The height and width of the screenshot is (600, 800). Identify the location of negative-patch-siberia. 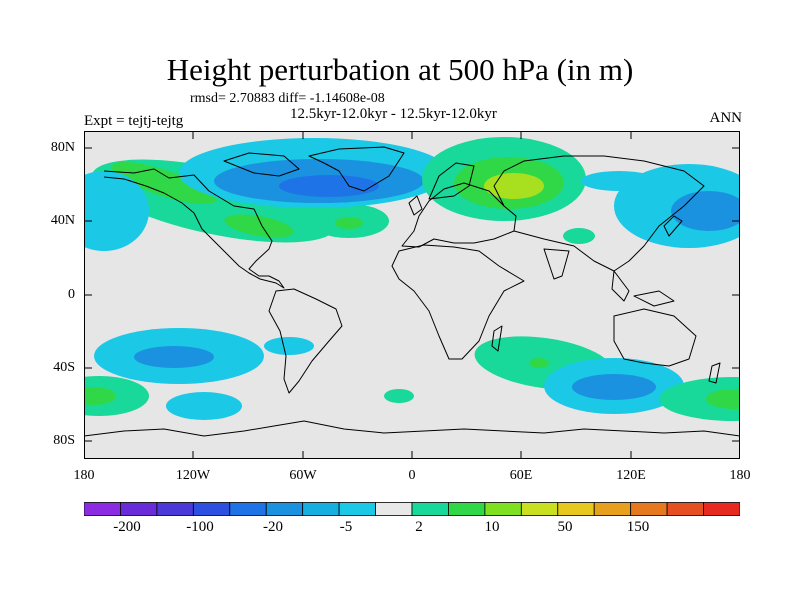
(619, 181).